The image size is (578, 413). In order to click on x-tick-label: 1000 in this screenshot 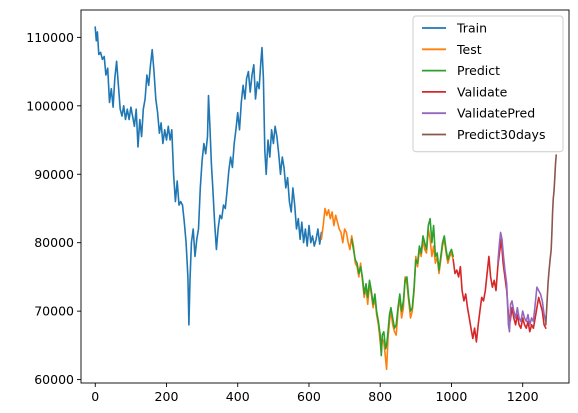, I will do `click(452, 396)`.